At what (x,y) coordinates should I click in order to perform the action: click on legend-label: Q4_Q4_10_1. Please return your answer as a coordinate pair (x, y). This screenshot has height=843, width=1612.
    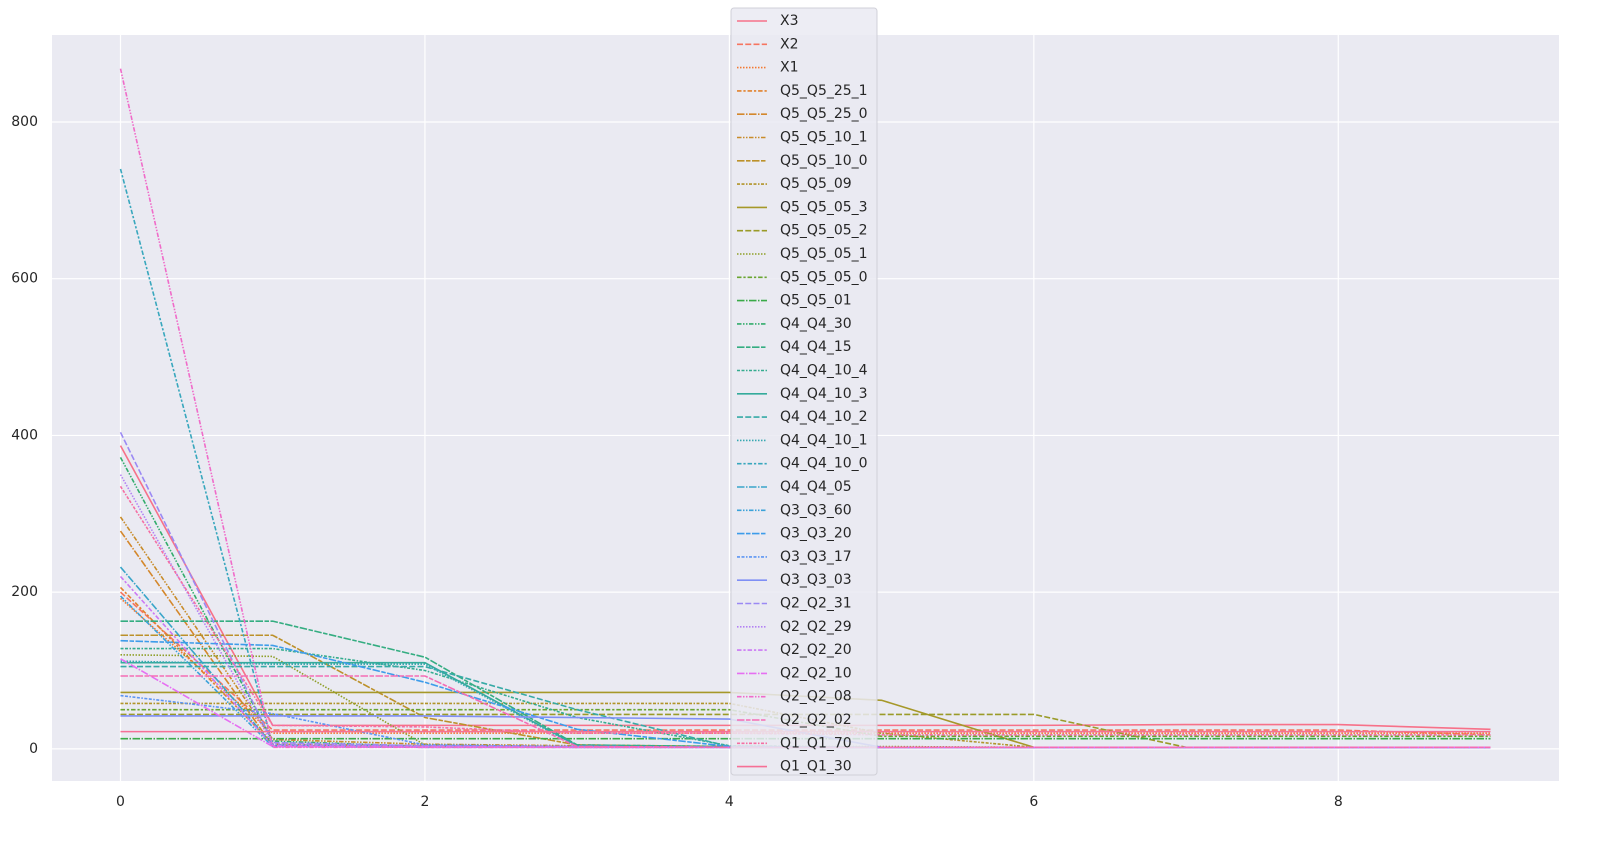
    Looking at the image, I should click on (824, 440).